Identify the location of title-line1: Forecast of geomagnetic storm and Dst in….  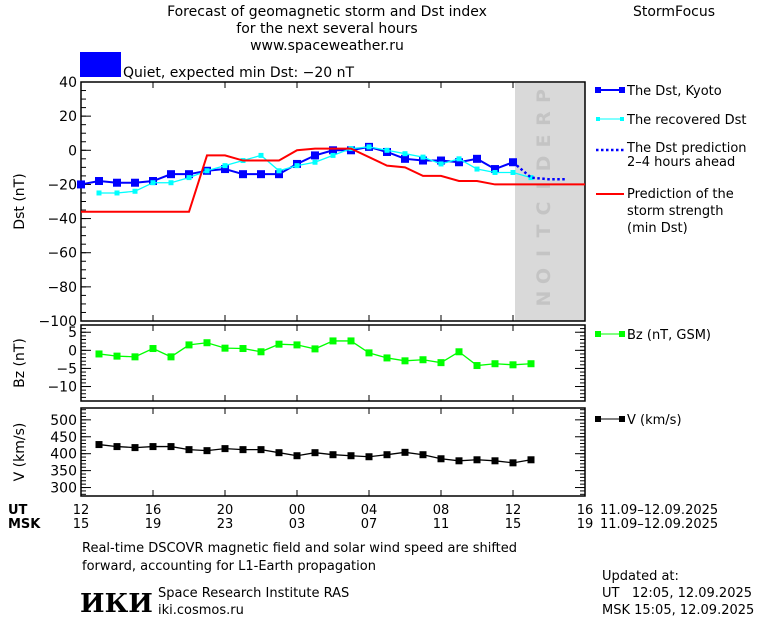
(327, 12).